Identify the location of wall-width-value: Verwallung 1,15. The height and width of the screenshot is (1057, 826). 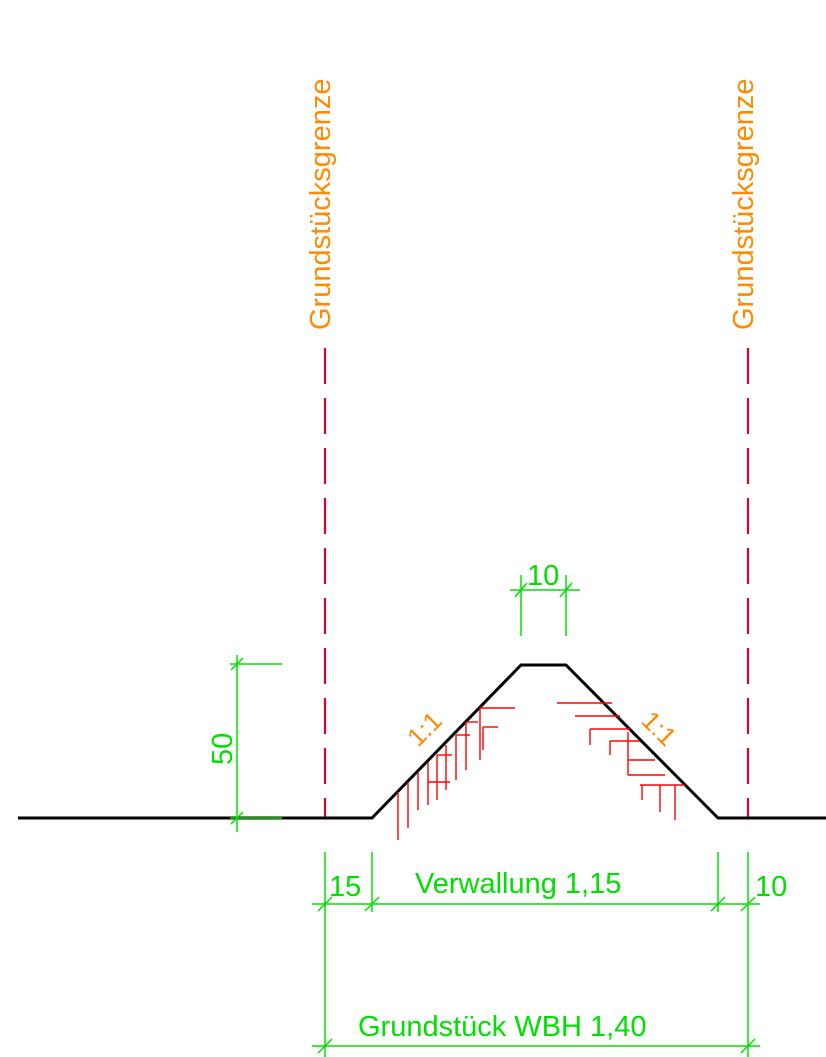
(518, 884).